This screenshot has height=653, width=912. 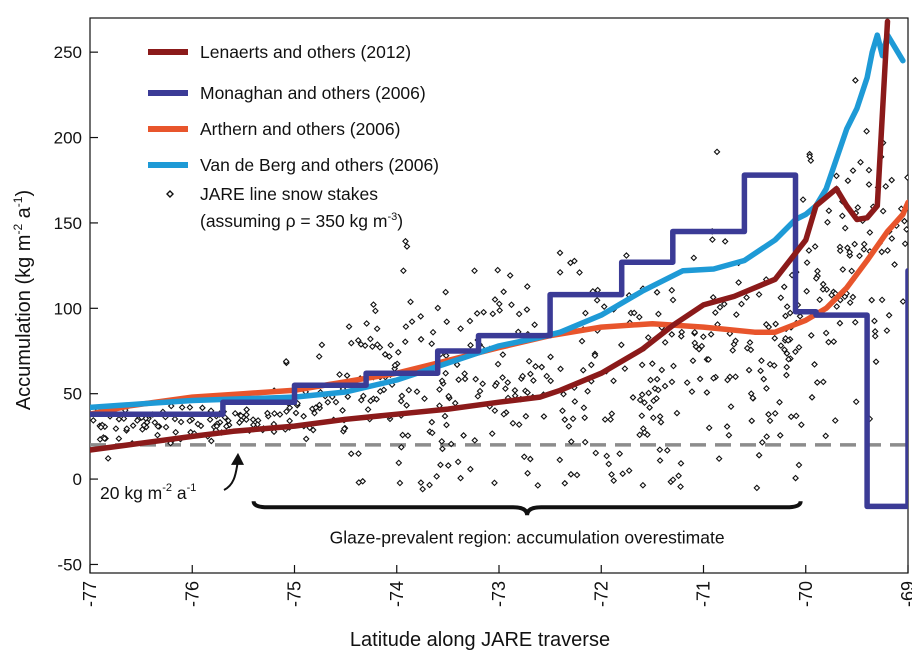 I want to click on legend-label: Arthern and others (2006), so click(x=300, y=129).